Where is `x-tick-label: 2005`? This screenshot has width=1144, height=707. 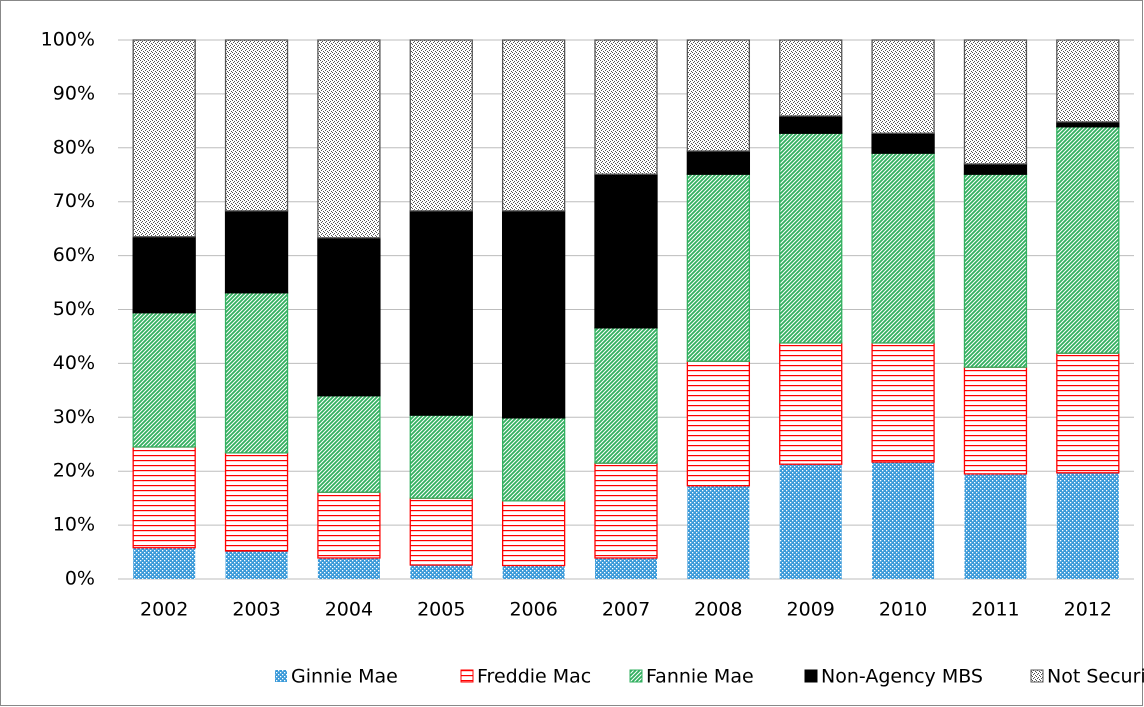 x-tick-label: 2005 is located at coordinates (441, 610).